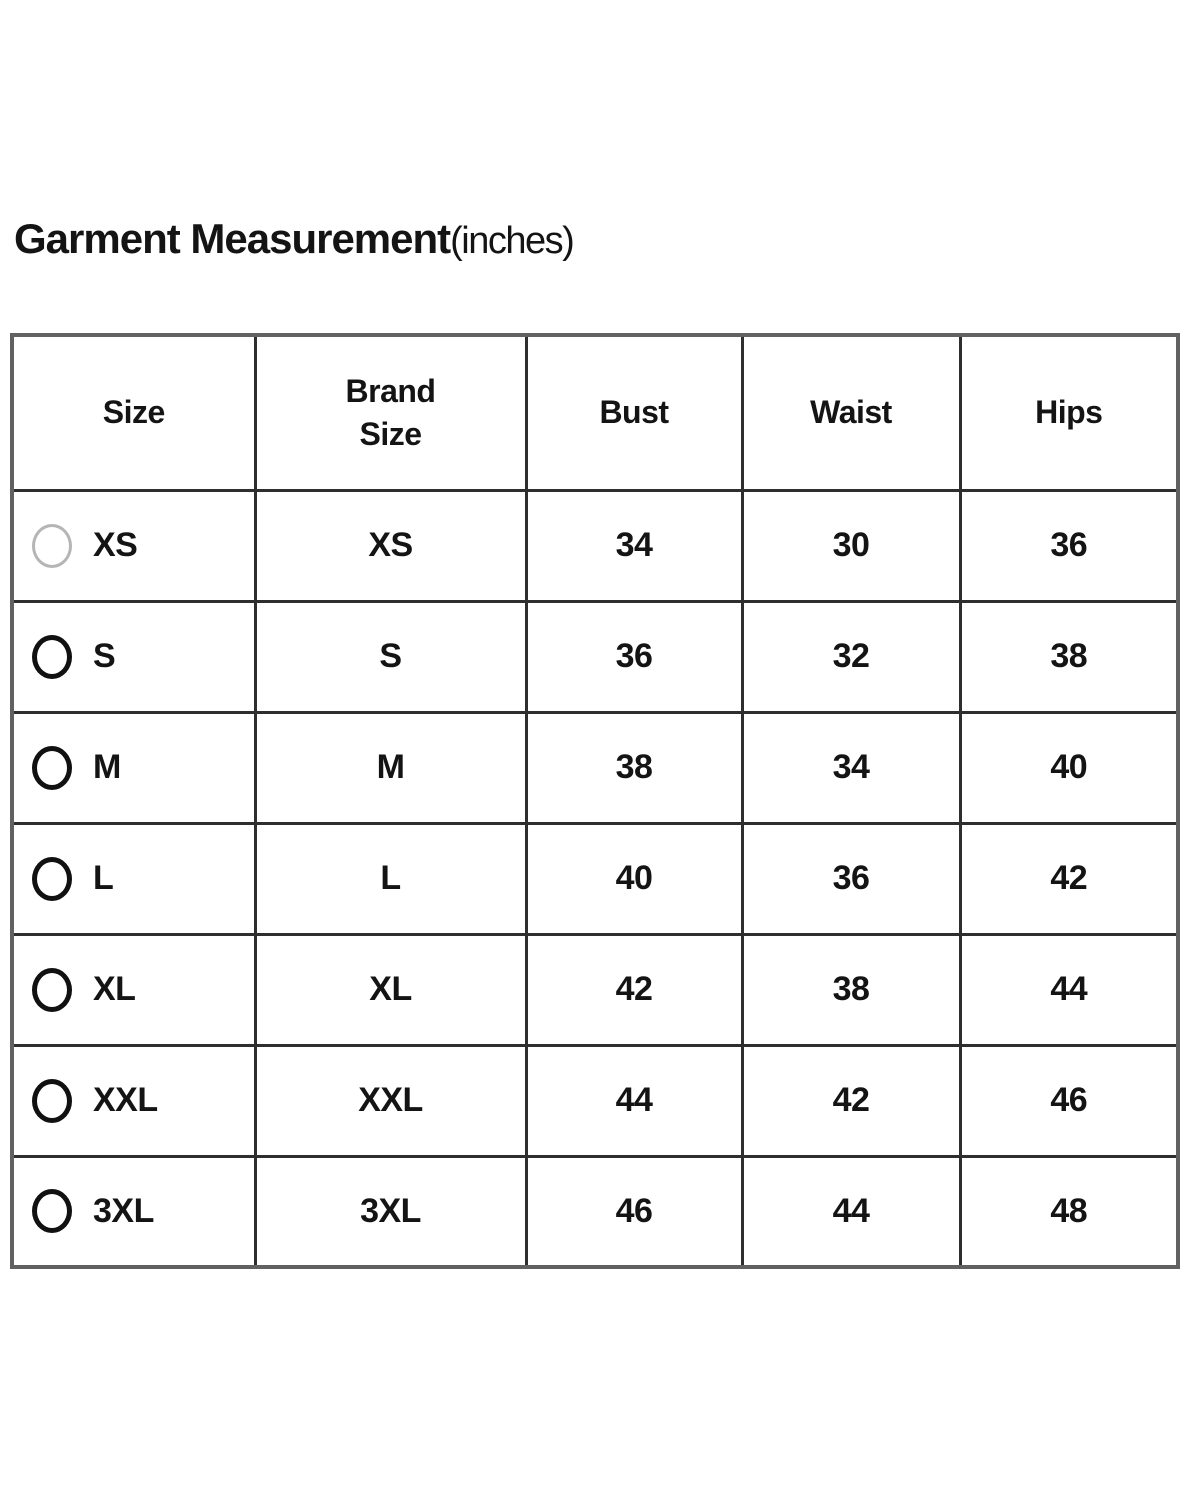 The image size is (1200, 1504). Describe the element at coordinates (851, 878) in the screenshot. I see `waist-cell: 36` at that location.